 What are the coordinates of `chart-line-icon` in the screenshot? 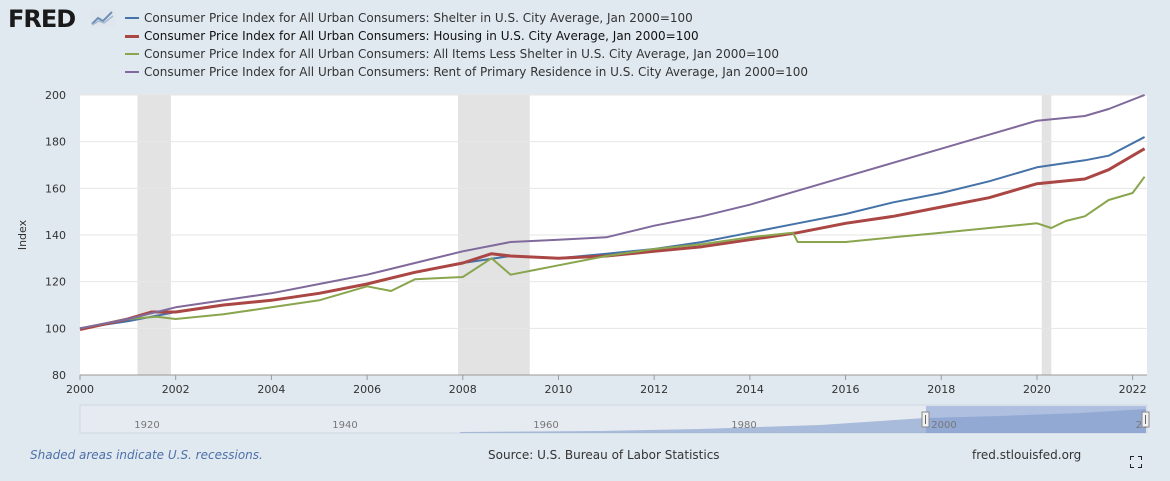 It's located at (103, 18).